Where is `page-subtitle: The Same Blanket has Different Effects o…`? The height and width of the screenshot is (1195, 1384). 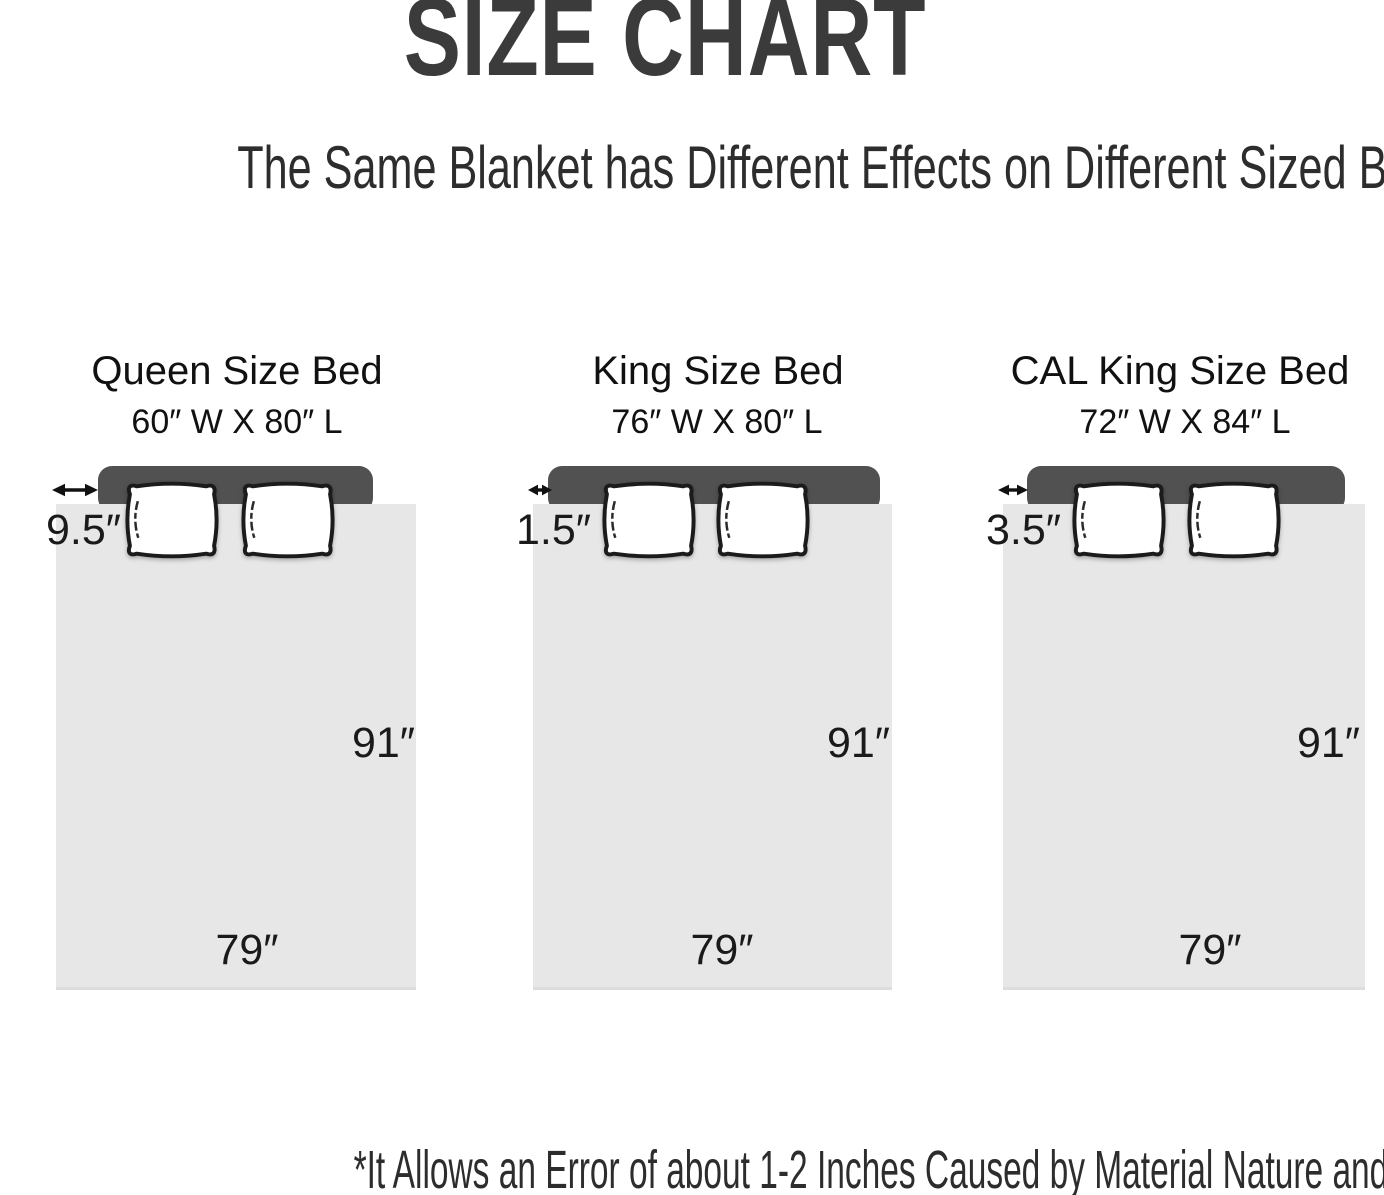 page-subtitle: The Same Blanket has Different Effects o… is located at coordinates (810, 167).